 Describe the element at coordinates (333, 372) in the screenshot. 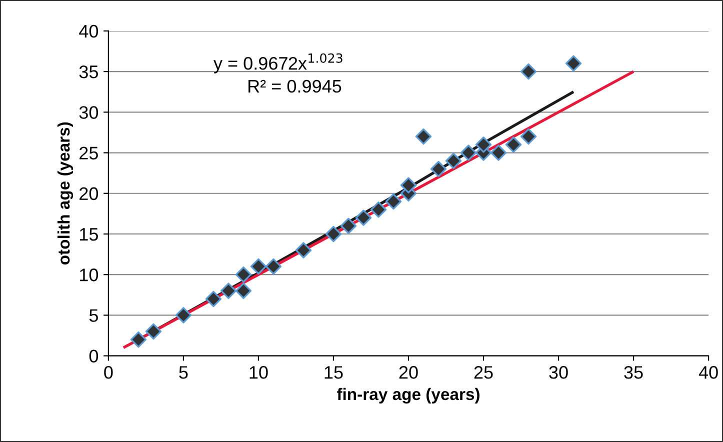

I see `x-tick-label: 15` at that location.